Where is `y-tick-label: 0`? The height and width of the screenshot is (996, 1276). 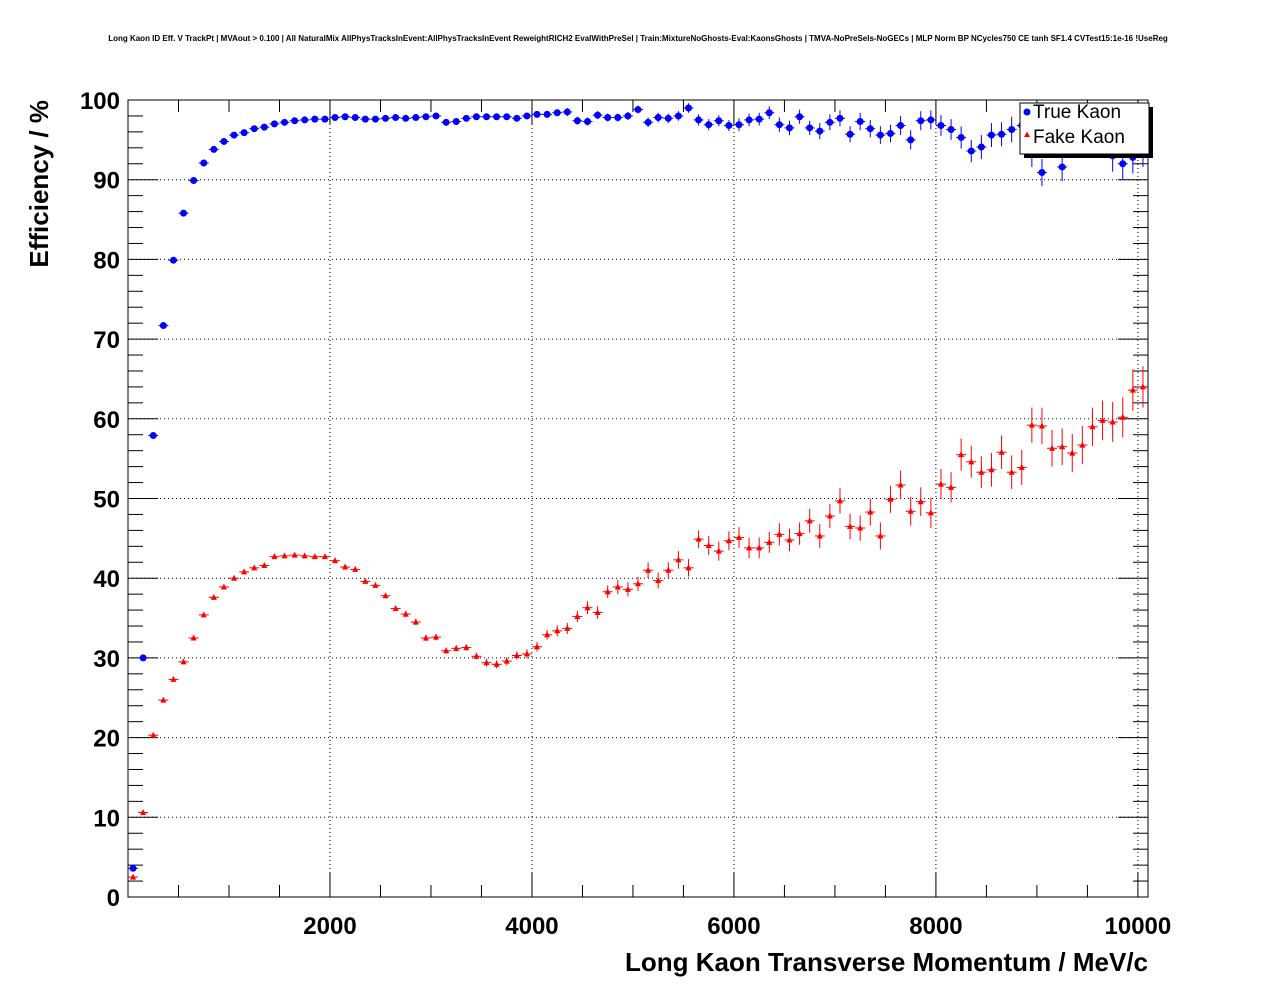
y-tick-label: 0 is located at coordinates (113, 898).